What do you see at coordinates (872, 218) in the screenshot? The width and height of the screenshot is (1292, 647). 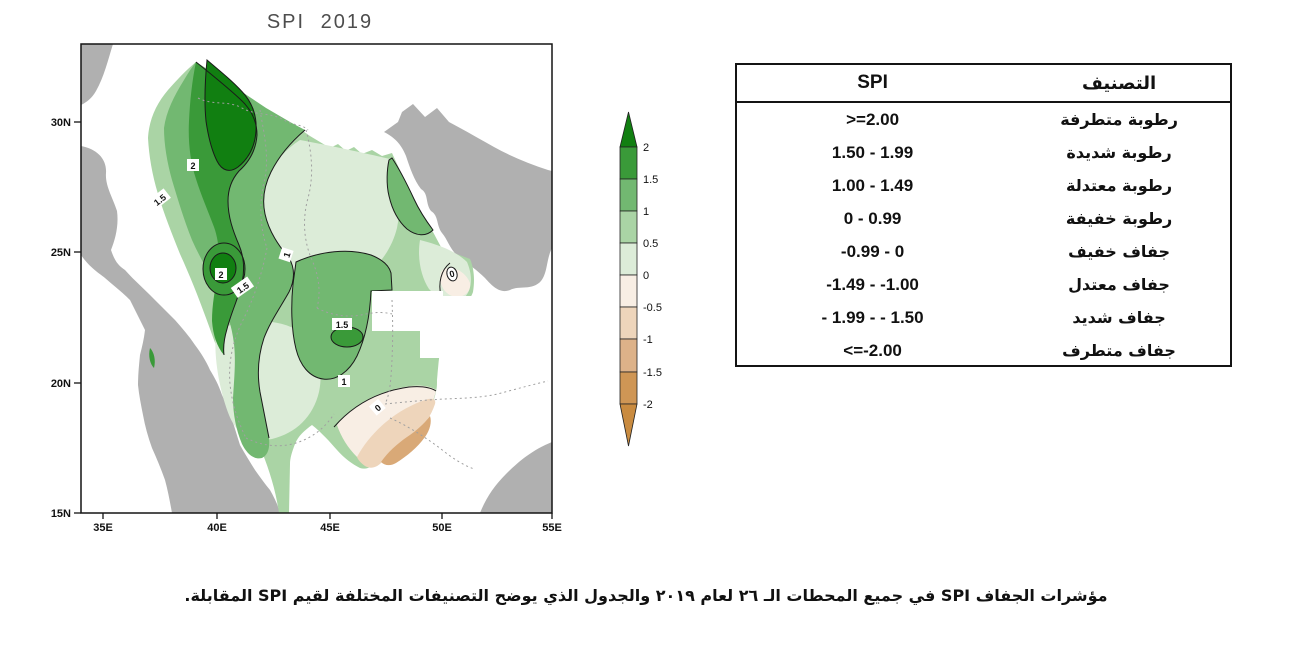 I see `spi-range: 0 - 0.99` at bounding box center [872, 218].